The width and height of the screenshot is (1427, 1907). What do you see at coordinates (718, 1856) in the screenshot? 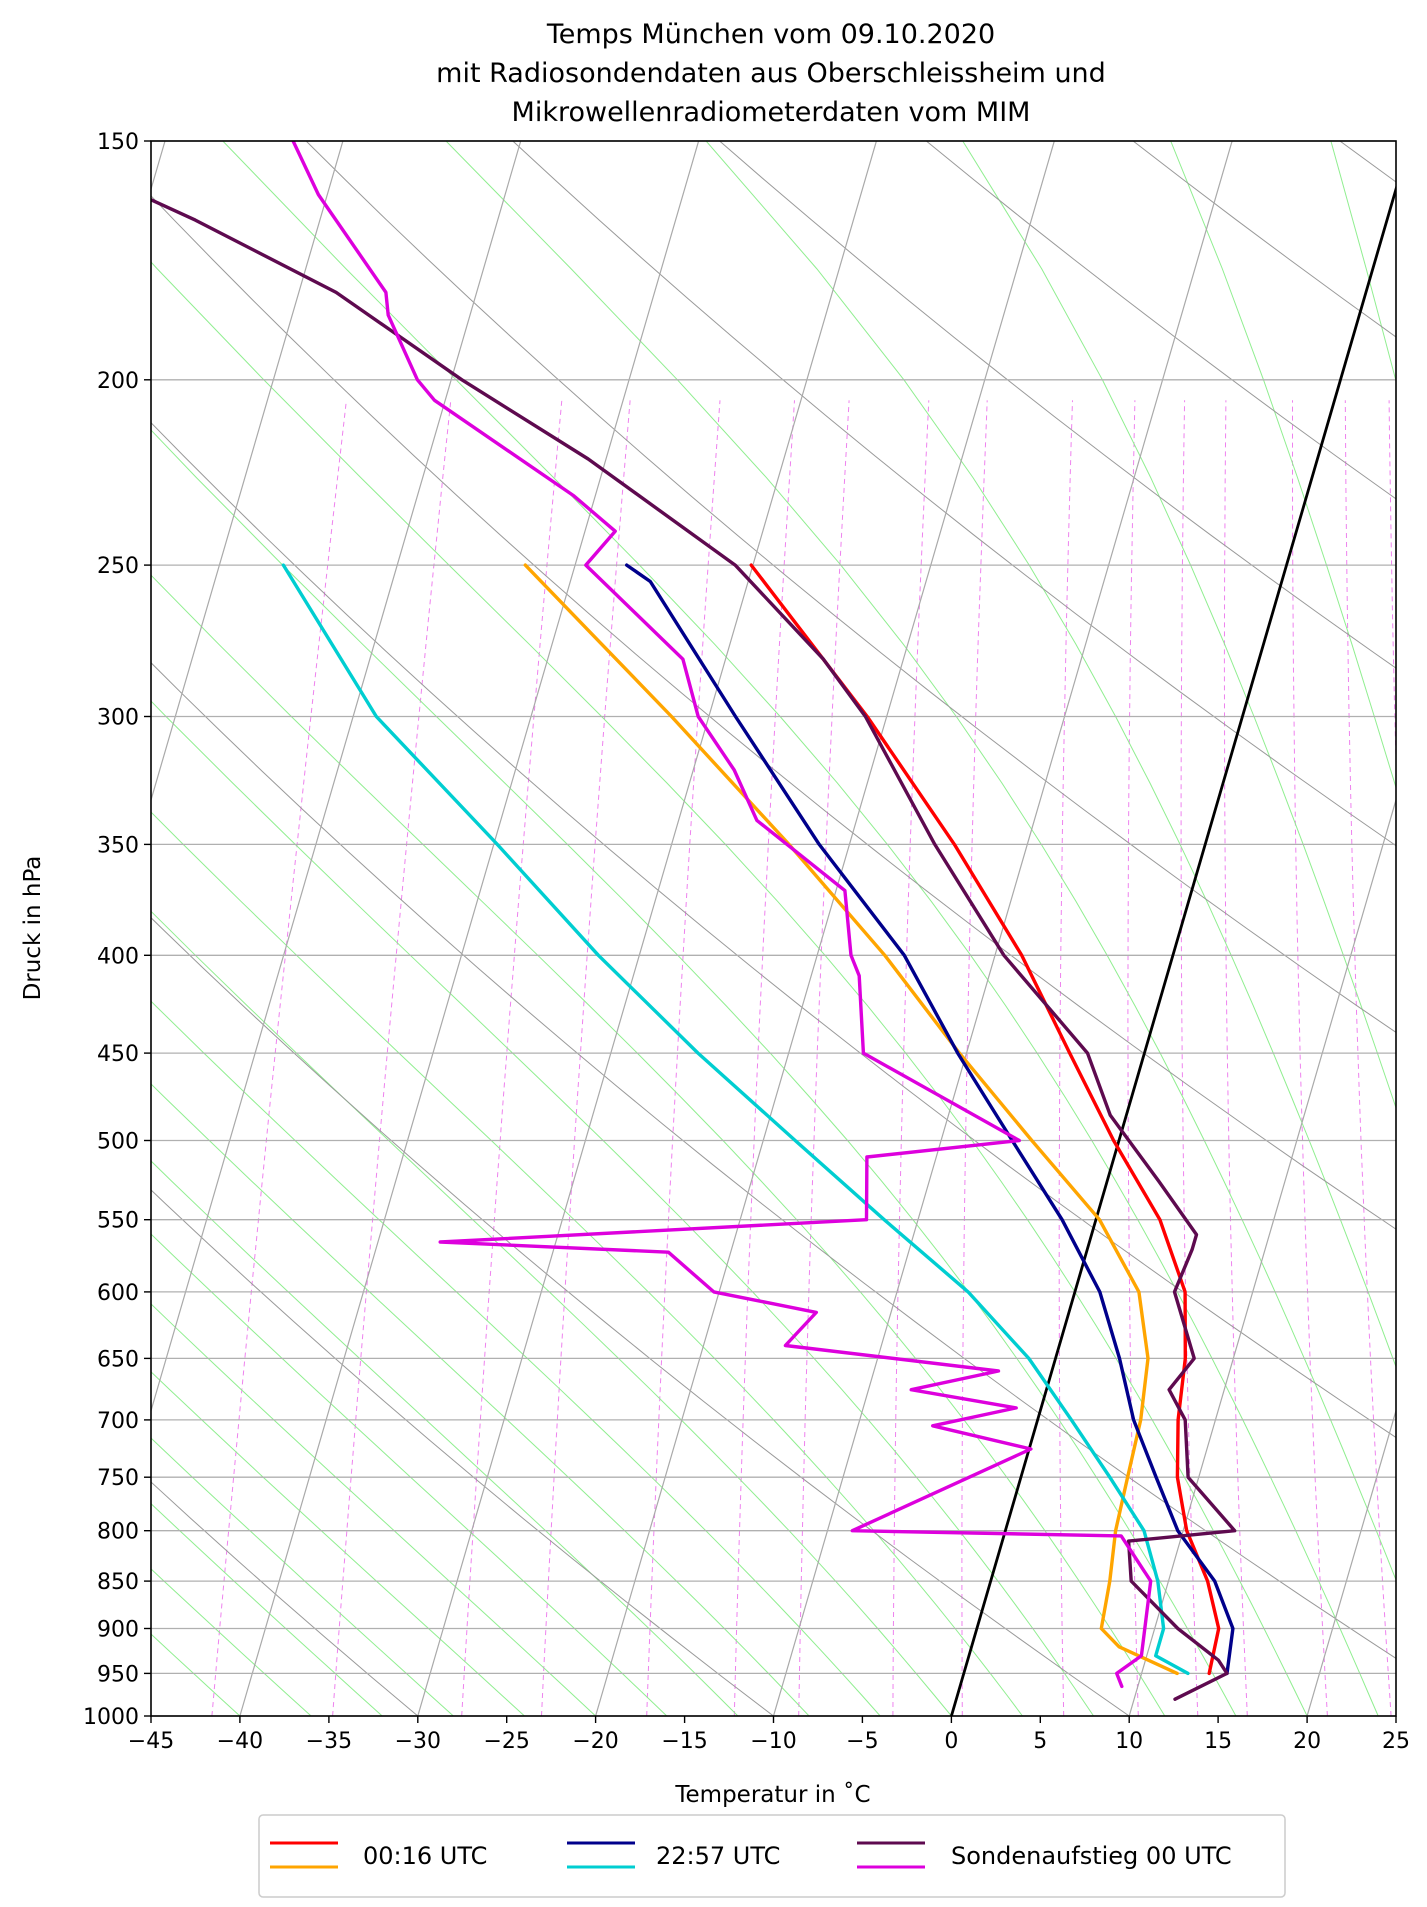
I see `legend-label-22-57-utc: 22:57 UTC` at bounding box center [718, 1856].